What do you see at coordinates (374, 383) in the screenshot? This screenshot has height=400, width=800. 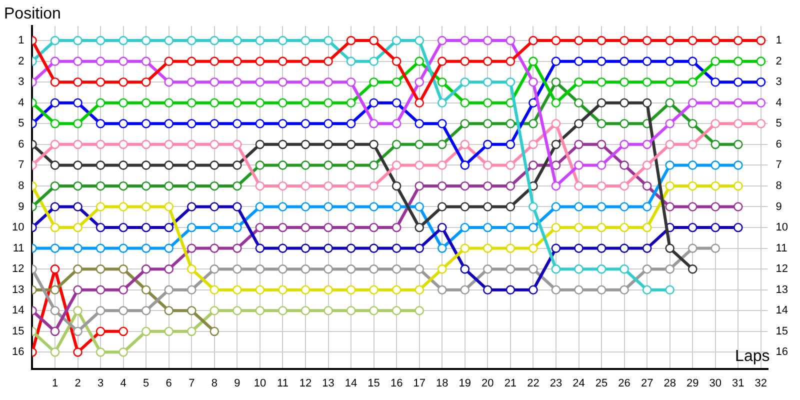 I see `x-tick-label: 15` at bounding box center [374, 383].